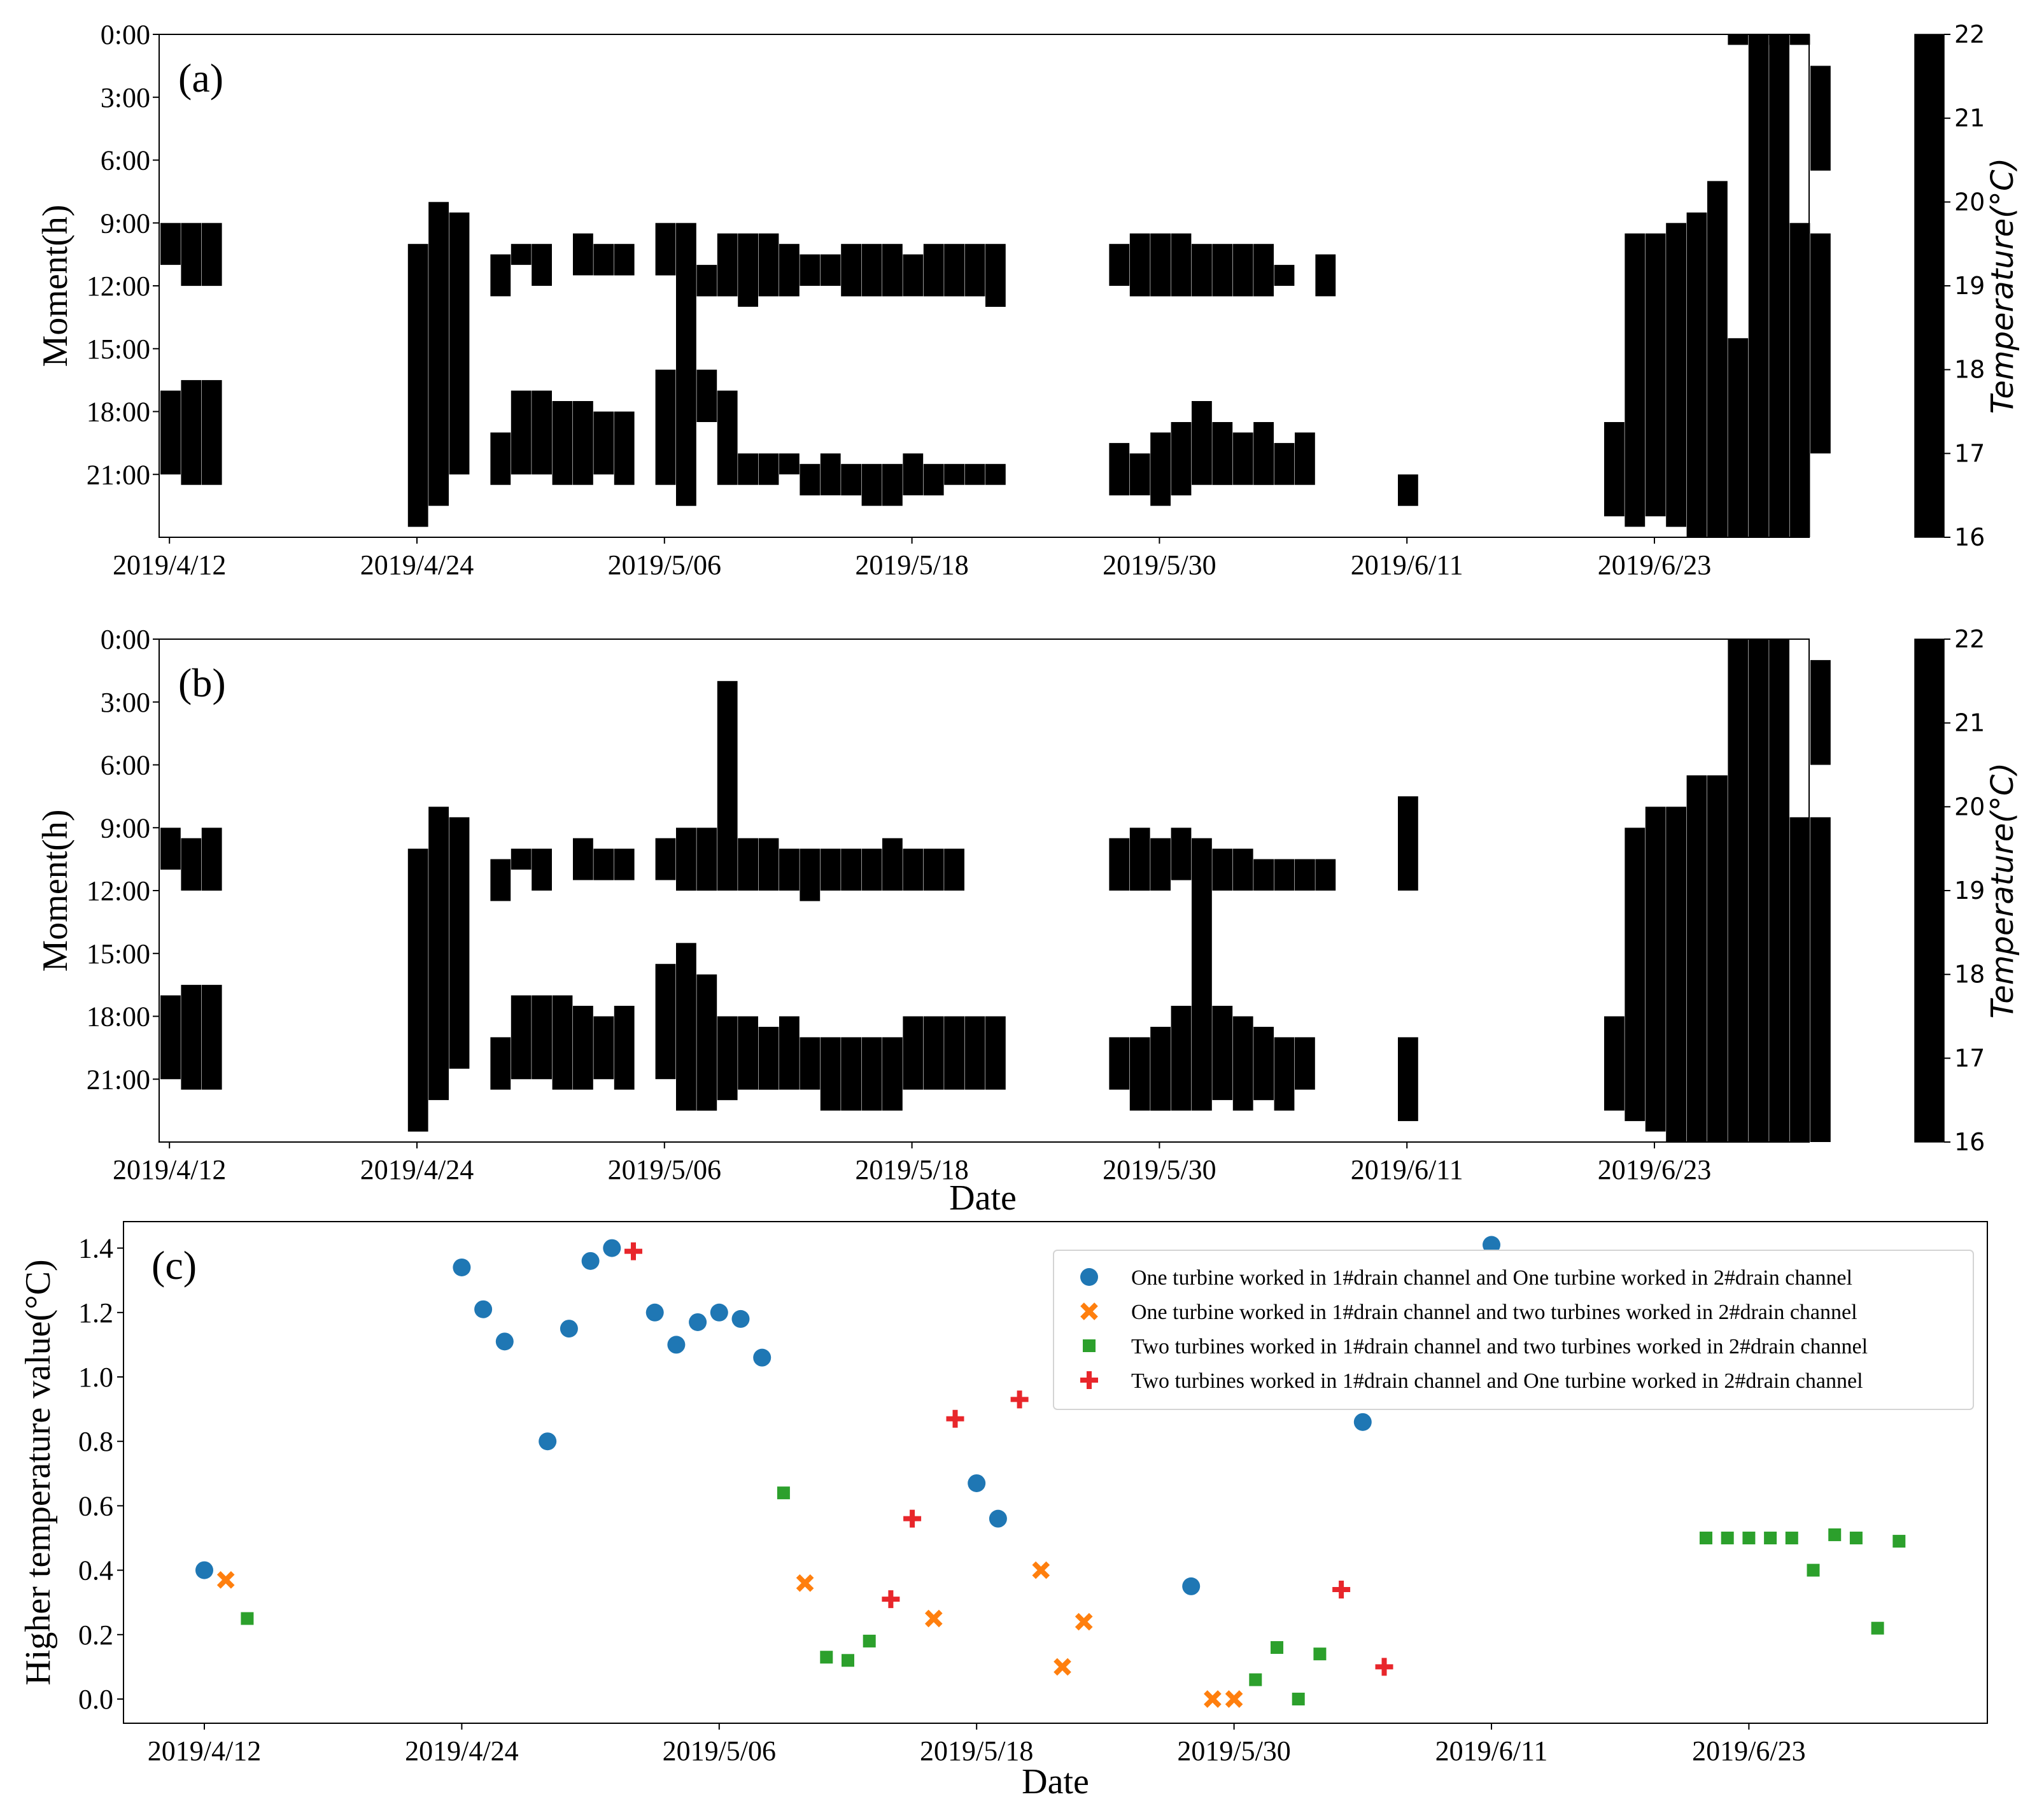 This screenshot has width=2037, height=1820. What do you see at coordinates (126, 639) in the screenshot?
I see `y-tick-label: 0:00` at bounding box center [126, 639].